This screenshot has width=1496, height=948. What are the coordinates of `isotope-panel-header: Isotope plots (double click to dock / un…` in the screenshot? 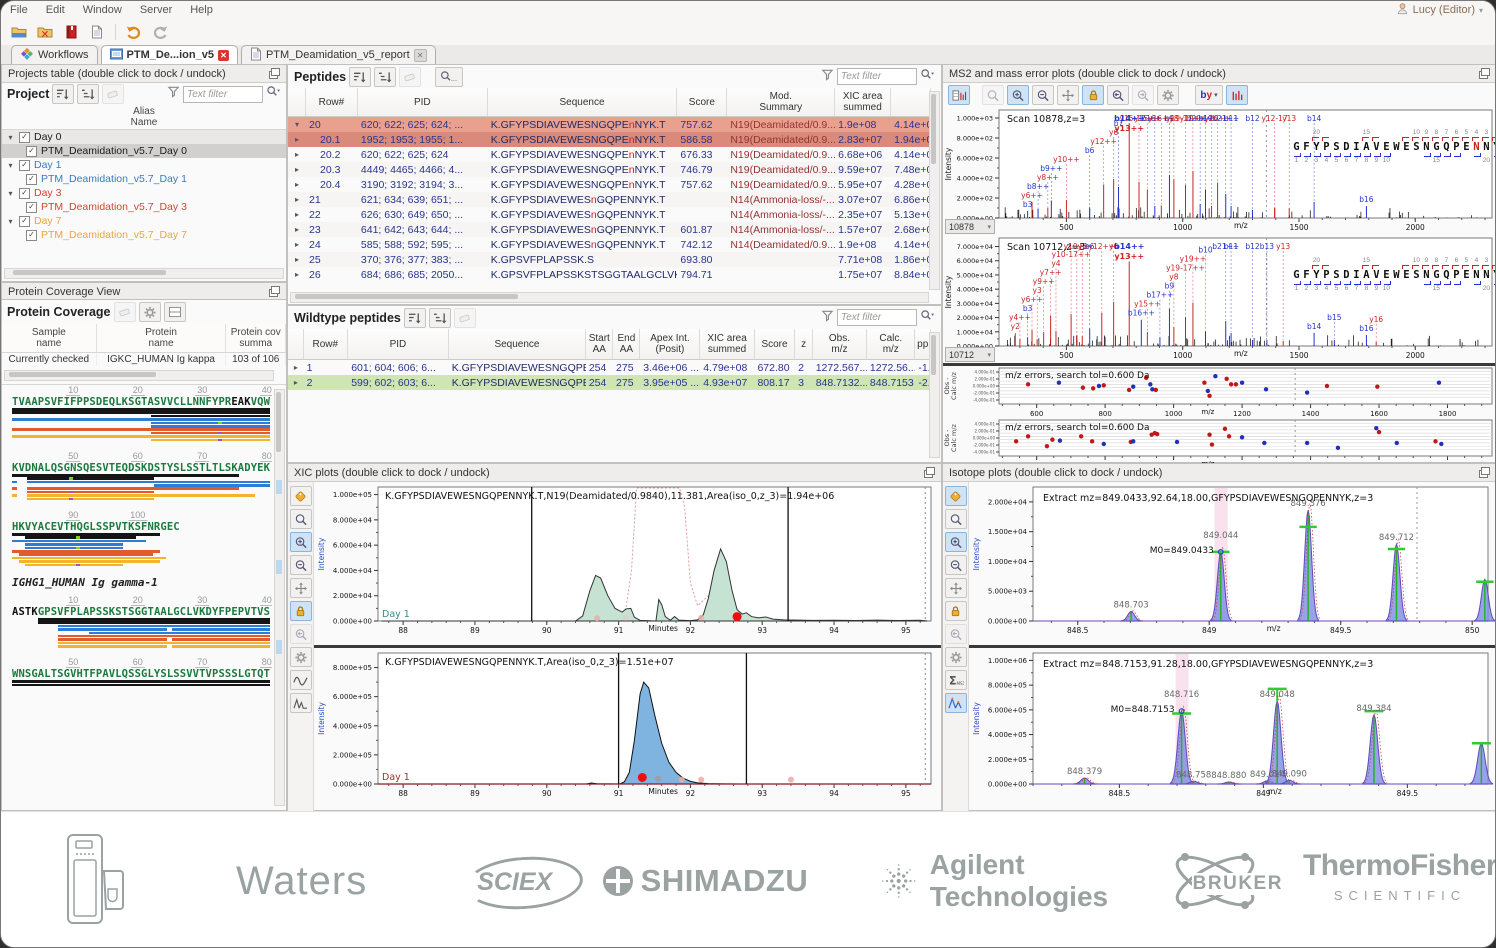 It's located at (1219, 473).